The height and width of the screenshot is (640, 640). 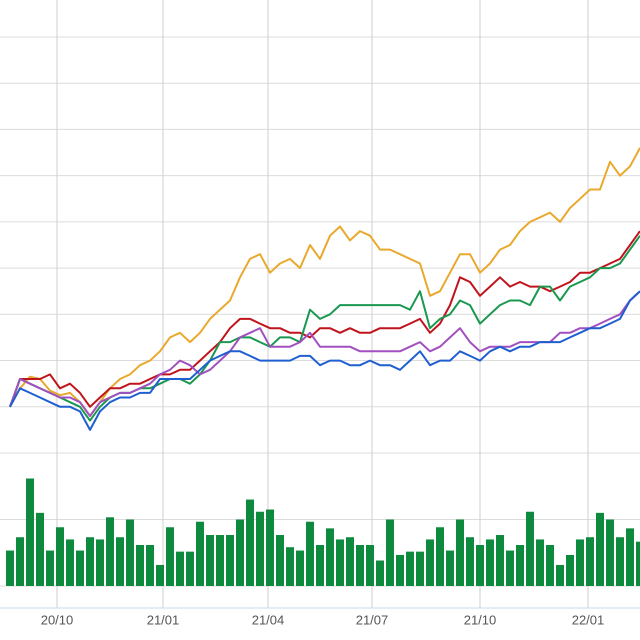 What do you see at coordinates (268, 619) in the screenshot?
I see `x-tick-label: 21/04` at bounding box center [268, 619].